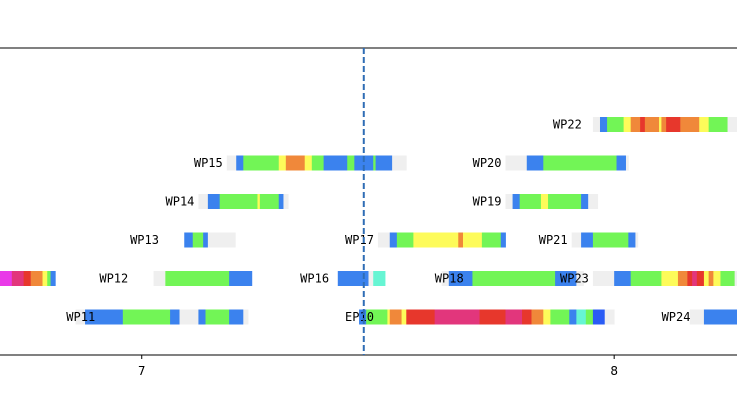  I want to click on timeline-row: WP13, so click(183, 240).